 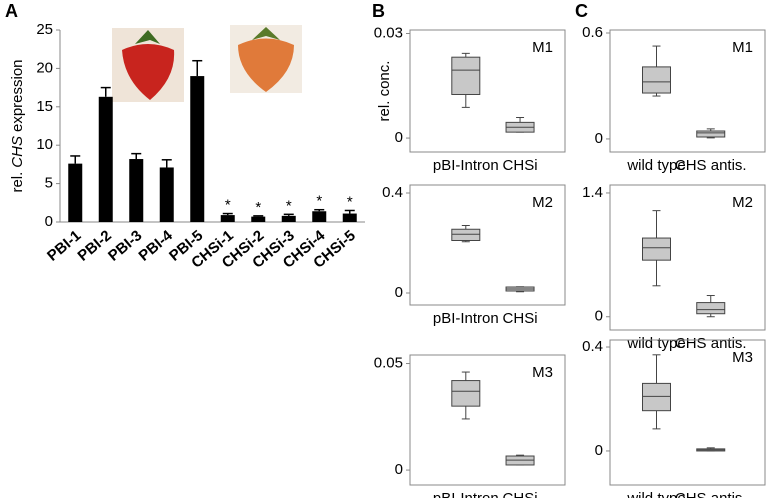 What do you see at coordinates (64, 246) in the screenshot?
I see `x-tick-label: PBI-1` at bounding box center [64, 246].